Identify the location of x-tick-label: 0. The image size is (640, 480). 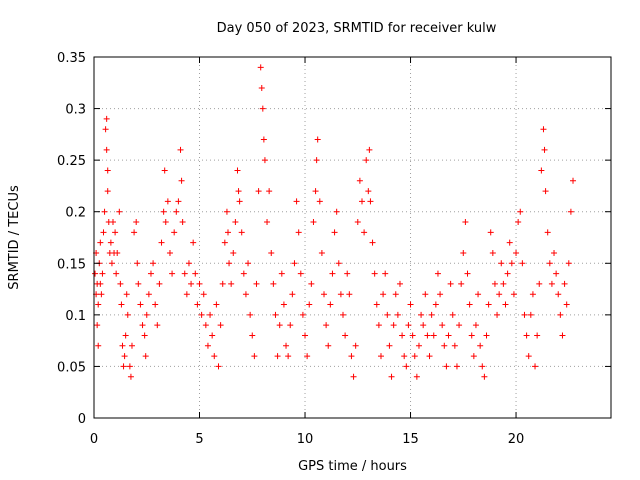
(94, 439).